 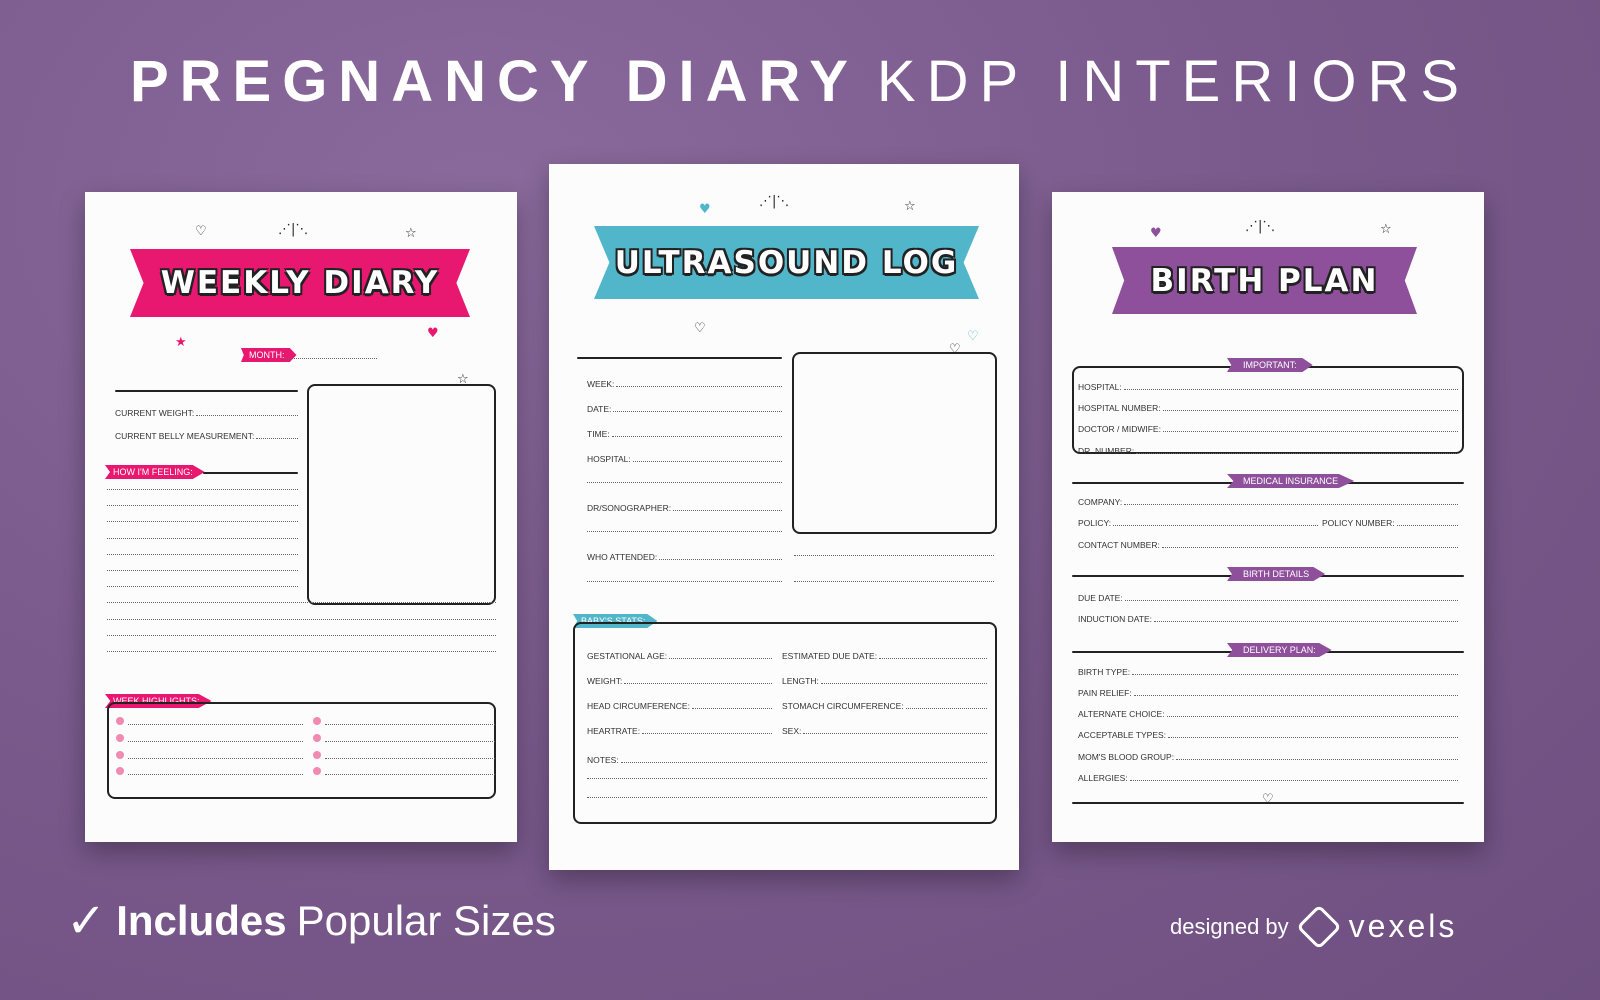 I want to click on form-field: CURRENT WEIGHT:, so click(x=206, y=412).